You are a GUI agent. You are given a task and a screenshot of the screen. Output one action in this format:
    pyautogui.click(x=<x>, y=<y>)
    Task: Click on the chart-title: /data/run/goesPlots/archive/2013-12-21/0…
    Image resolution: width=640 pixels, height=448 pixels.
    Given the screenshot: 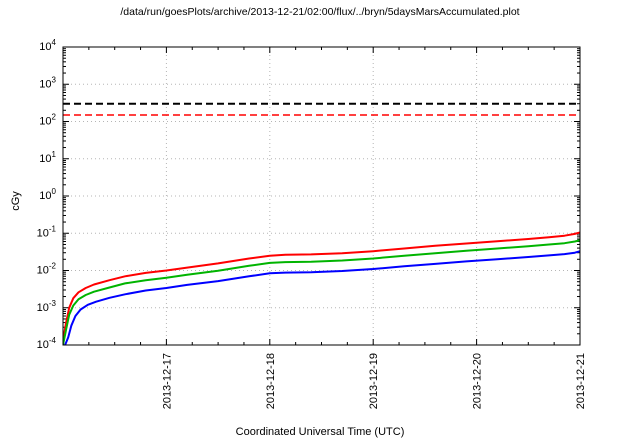 What is the action you would take?
    pyautogui.click(x=320, y=12)
    